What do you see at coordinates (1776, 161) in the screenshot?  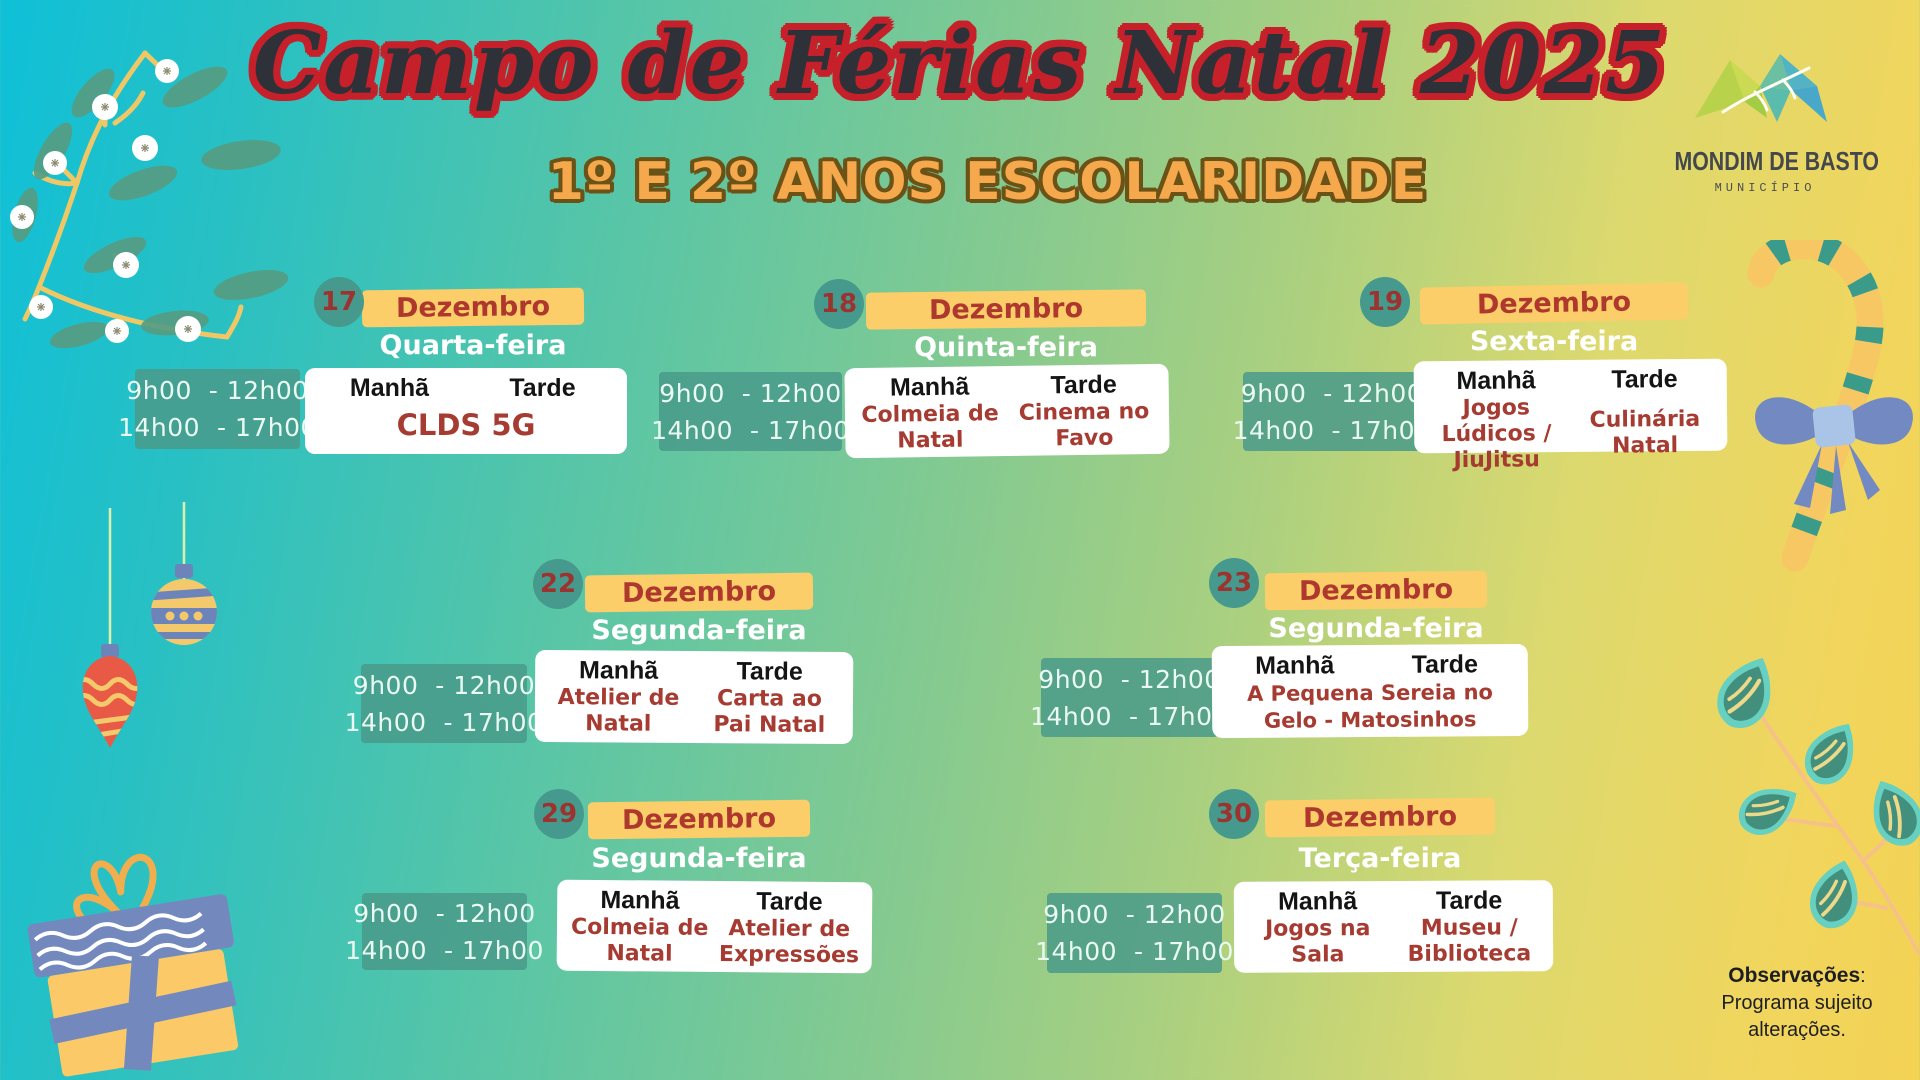 I see `logo-name: MONDIM DE BASTO` at bounding box center [1776, 161].